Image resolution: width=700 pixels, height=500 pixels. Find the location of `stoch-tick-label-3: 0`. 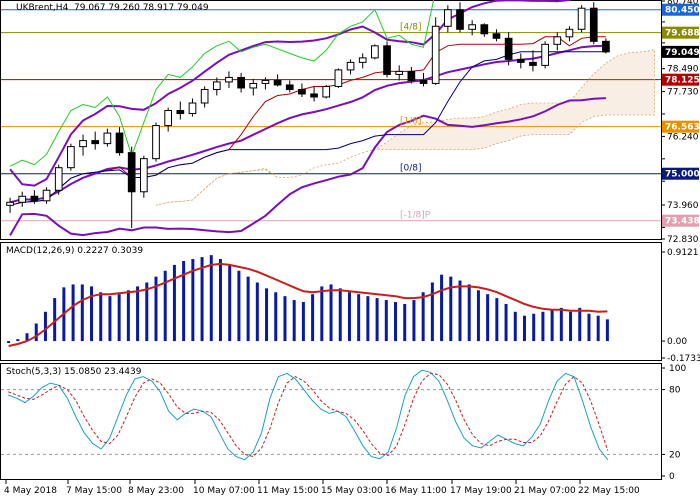

stoch-tick-label-3: 0 is located at coordinates (672, 477).